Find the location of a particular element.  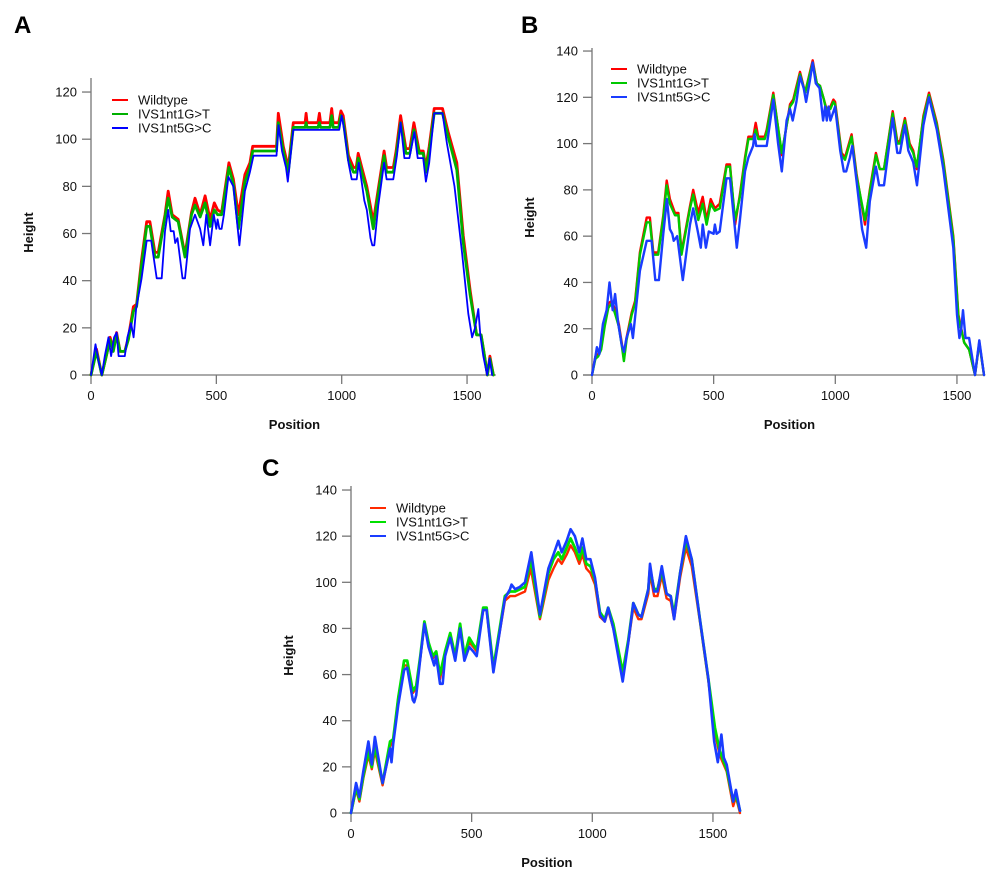

series-line-wildtype is located at coordinates (292, 242).